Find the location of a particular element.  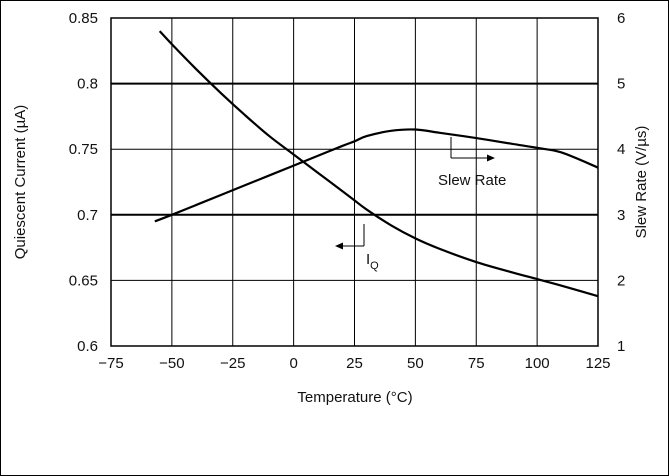

y-right-tick-label: 4 is located at coordinates (621, 149).